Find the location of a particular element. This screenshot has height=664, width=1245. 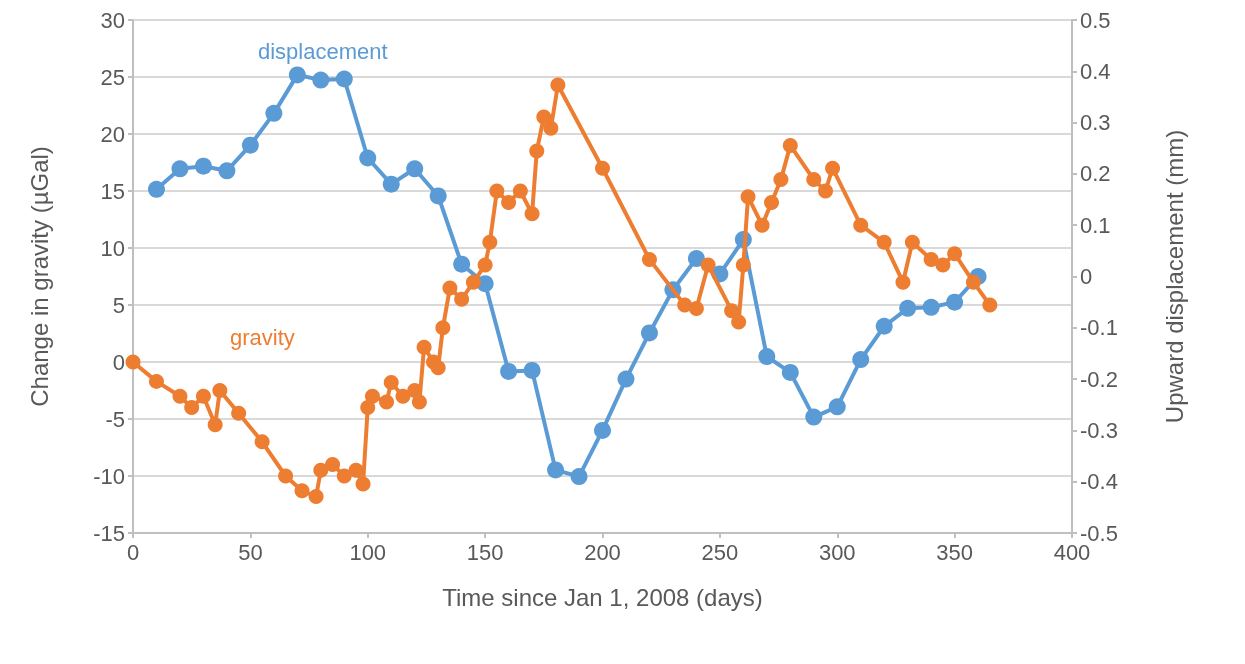

x-axis-title: Time since Jan 1, 2008 (days) is located at coordinates (602, 597).